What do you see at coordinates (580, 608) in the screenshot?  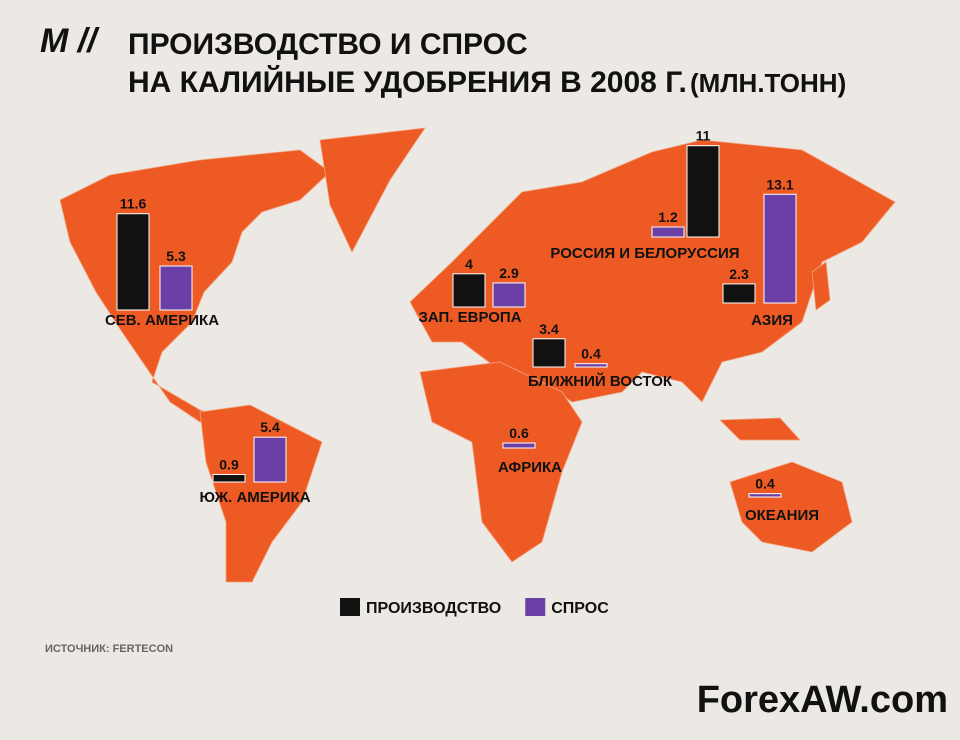 I see `legend-label: СПРОС` at bounding box center [580, 608].